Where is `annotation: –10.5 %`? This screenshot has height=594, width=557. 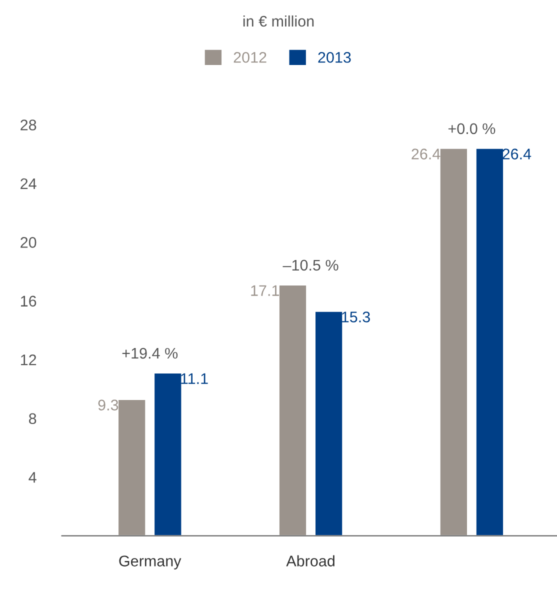 annotation: –10.5 % is located at coordinates (310, 265).